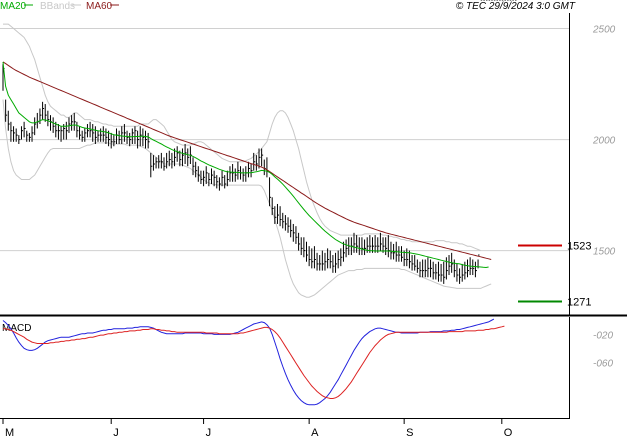 The image size is (627, 440). What do you see at coordinates (604, 252) in the screenshot?
I see `price-y-tick-label: 1500` at bounding box center [604, 252].